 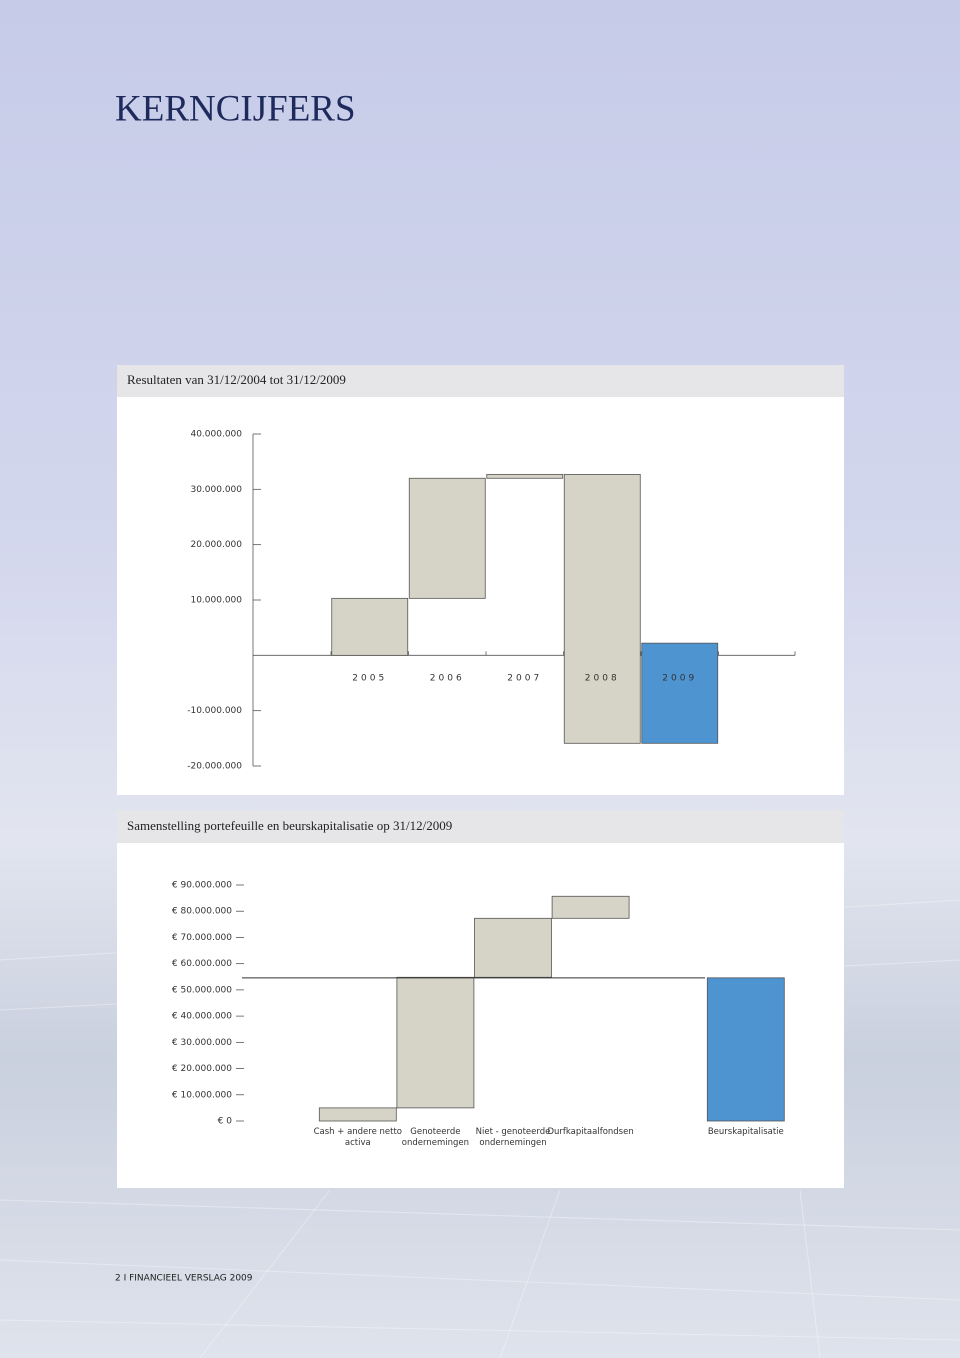 What do you see at coordinates (202, 1043) in the screenshot?
I see `y-tick-label: € 30.000.000` at bounding box center [202, 1043].